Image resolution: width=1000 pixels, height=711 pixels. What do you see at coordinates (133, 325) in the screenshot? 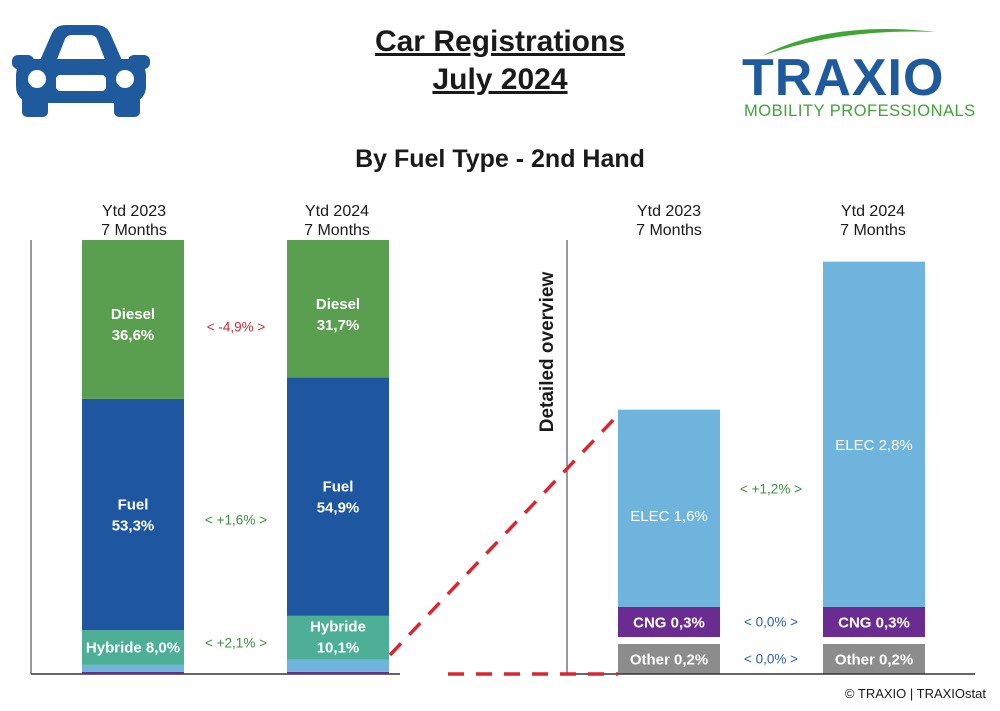
I see `label-left-diesel-2023: Diesel 36,6%` at bounding box center [133, 325].